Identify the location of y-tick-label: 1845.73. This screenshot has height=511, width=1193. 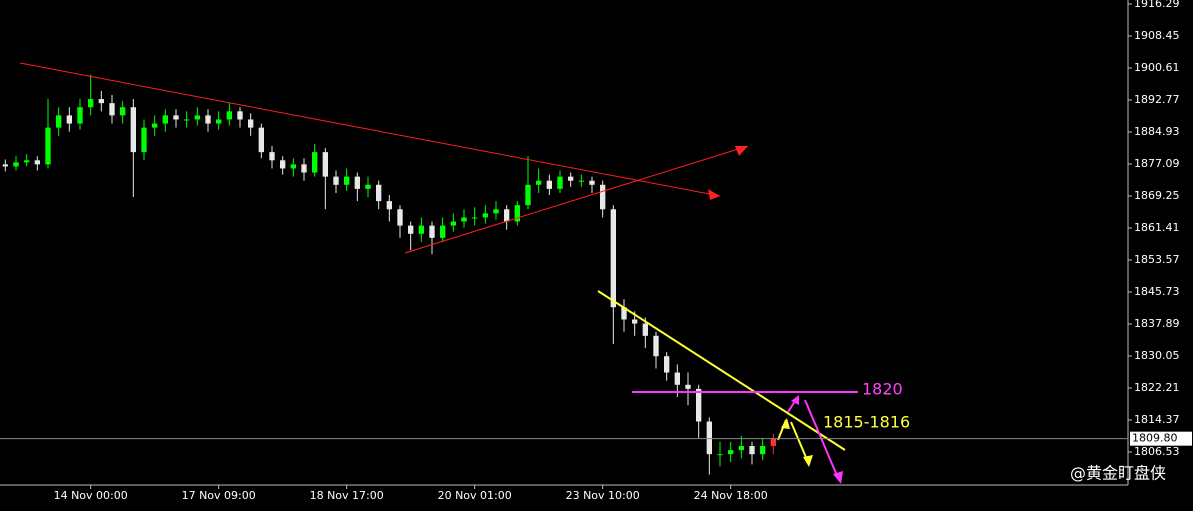
(1157, 291).